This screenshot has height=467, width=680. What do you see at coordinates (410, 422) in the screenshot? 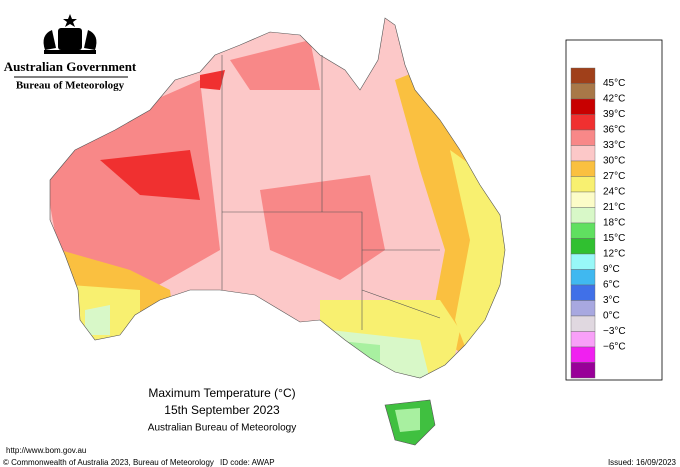
I see `tasmania` at bounding box center [410, 422].